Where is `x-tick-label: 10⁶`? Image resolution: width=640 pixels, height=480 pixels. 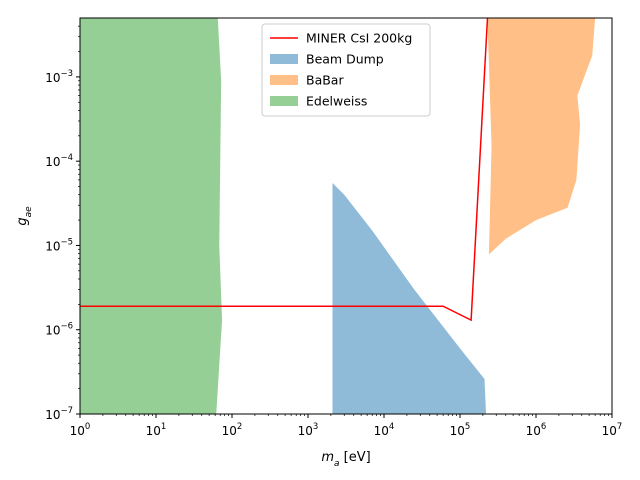
x-tick-label: 10⁶ is located at coordinates (536, 430).